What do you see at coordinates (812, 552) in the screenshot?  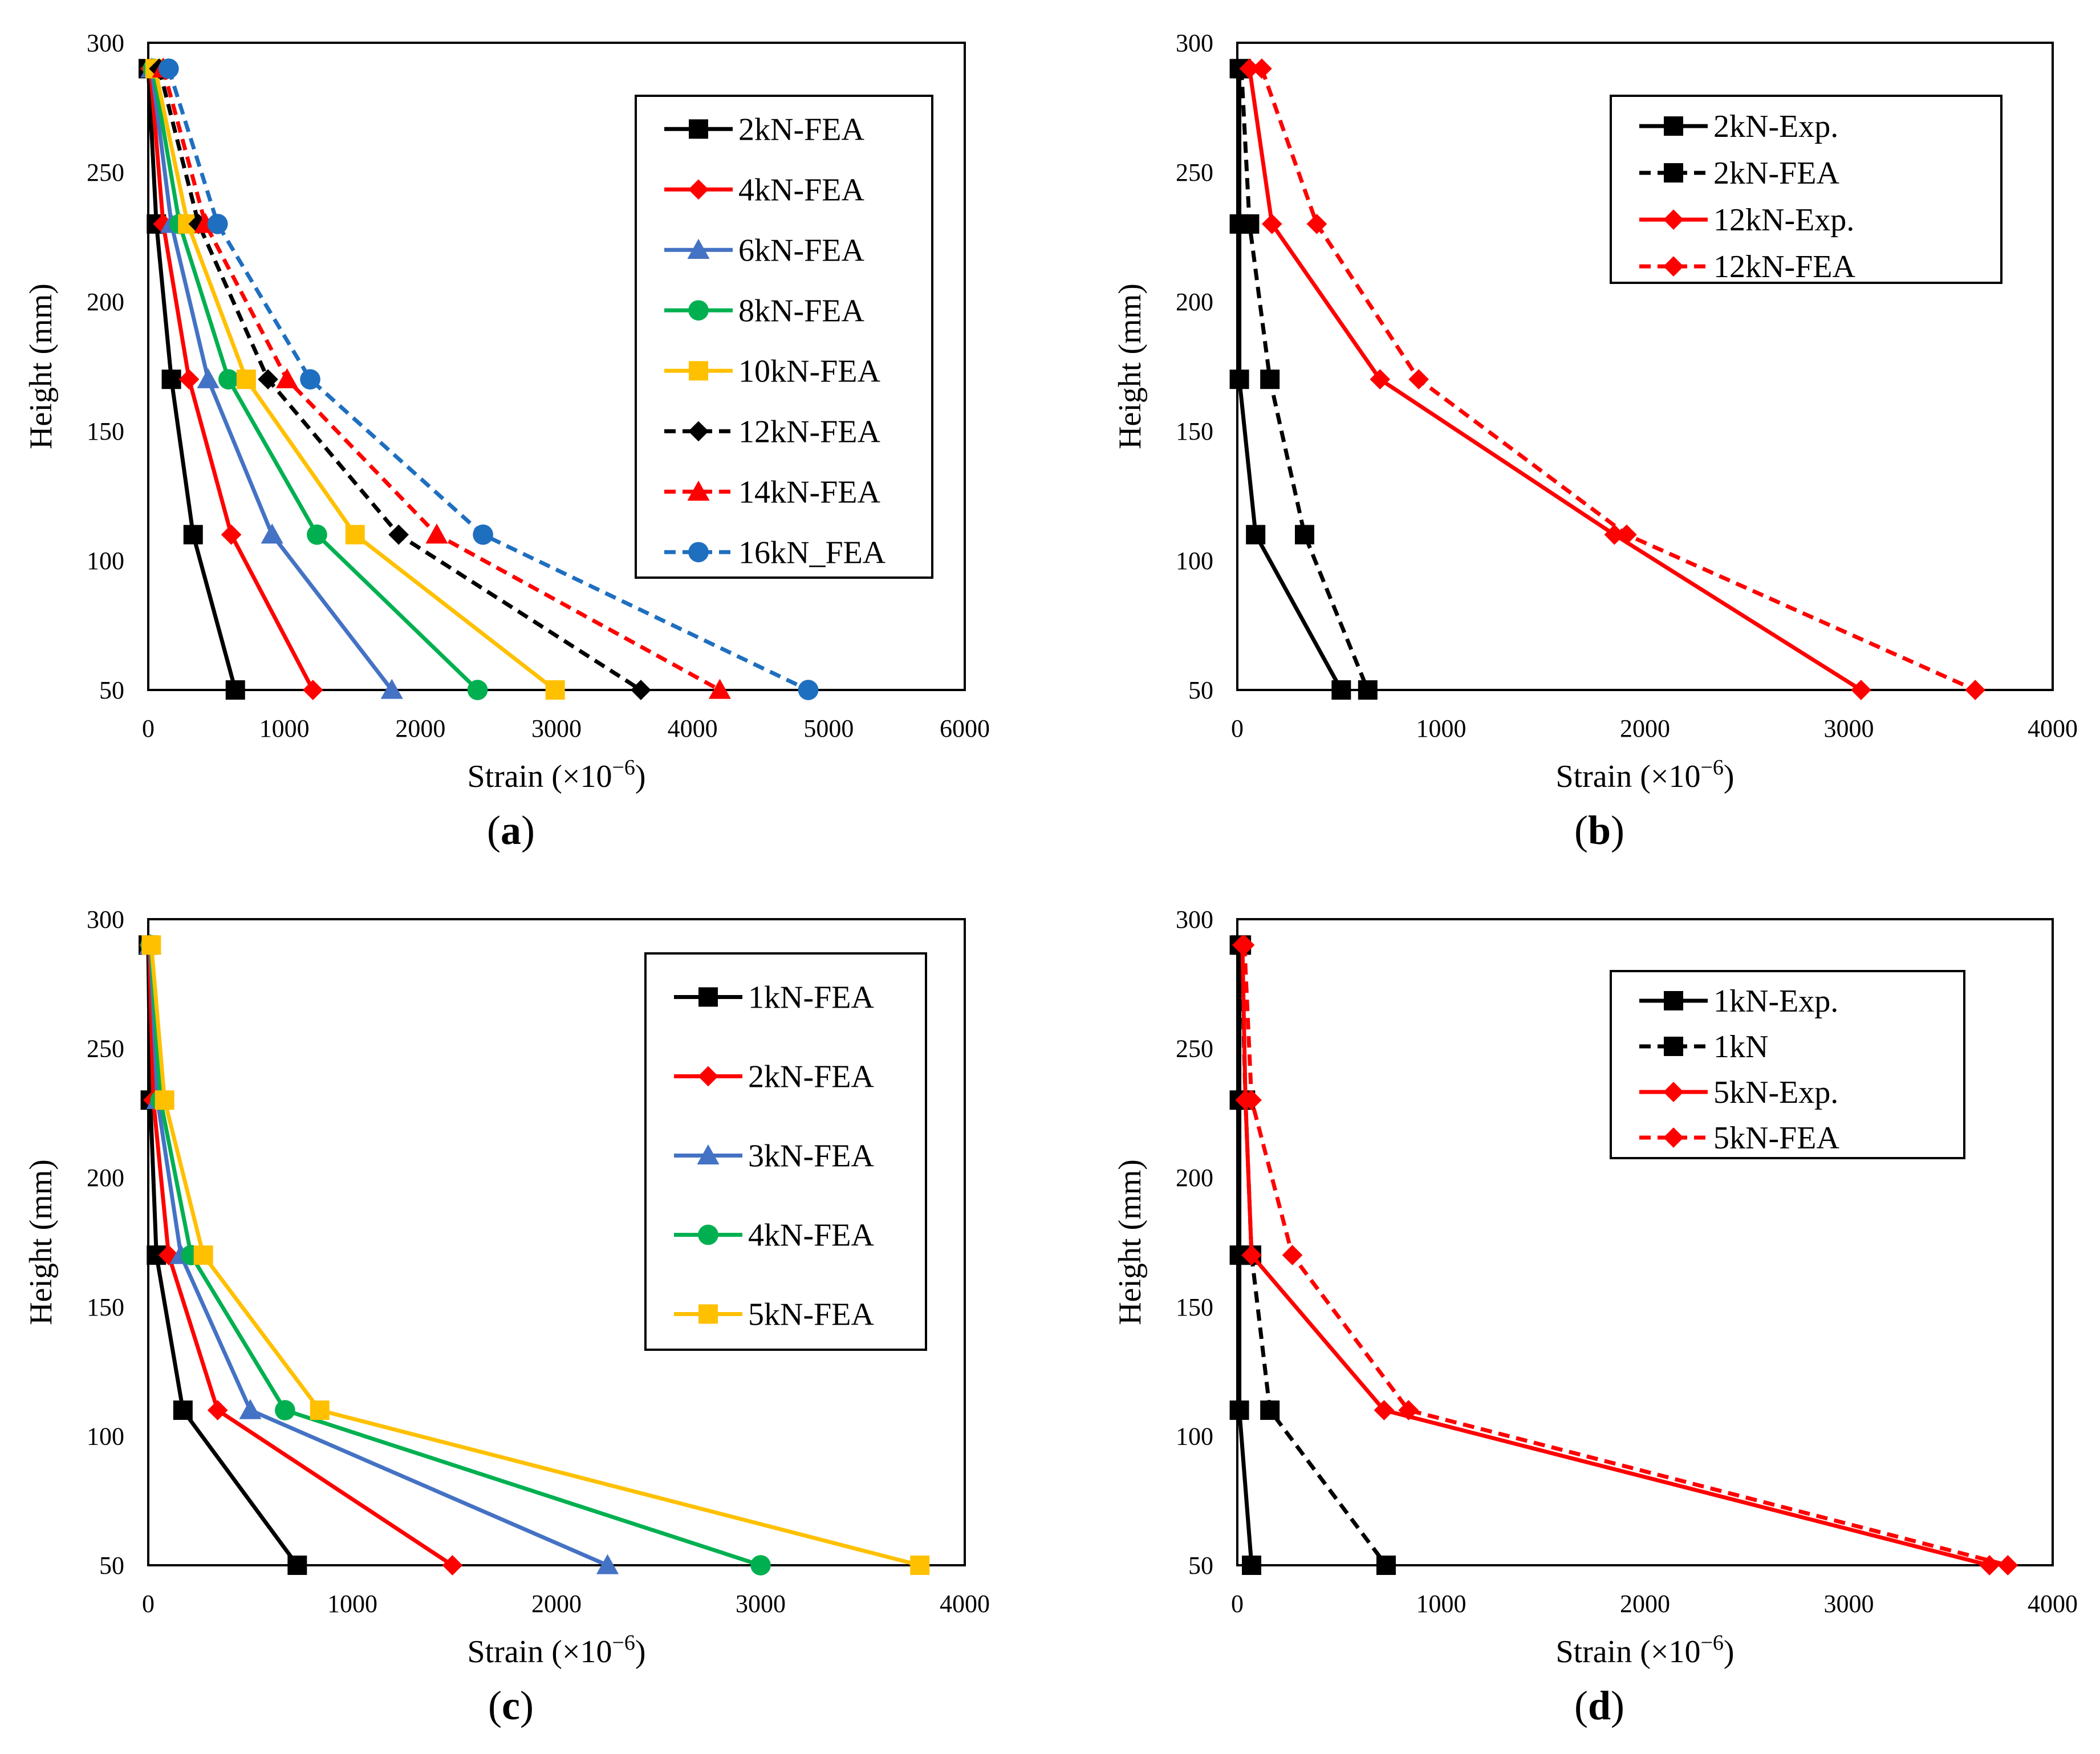 I see `legend-entry-label: 16kN_FEA` at bounding box center [812, 552].